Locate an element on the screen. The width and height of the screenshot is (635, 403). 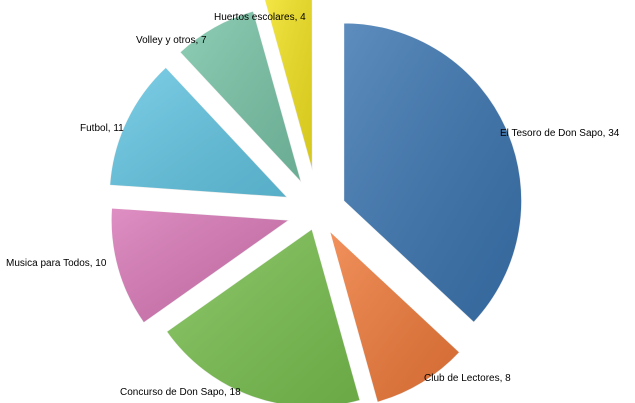
pie-slice-futbol is located at coordinates (199, 132).